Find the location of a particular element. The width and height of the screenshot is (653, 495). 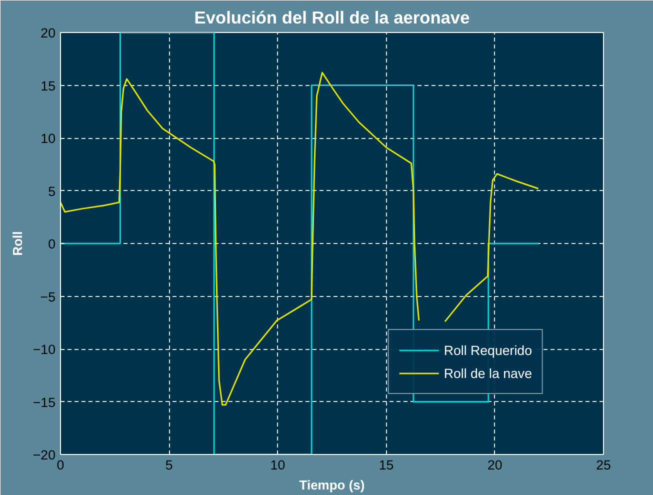

y-axis-title: Roll is located at coordinates (17, 243).